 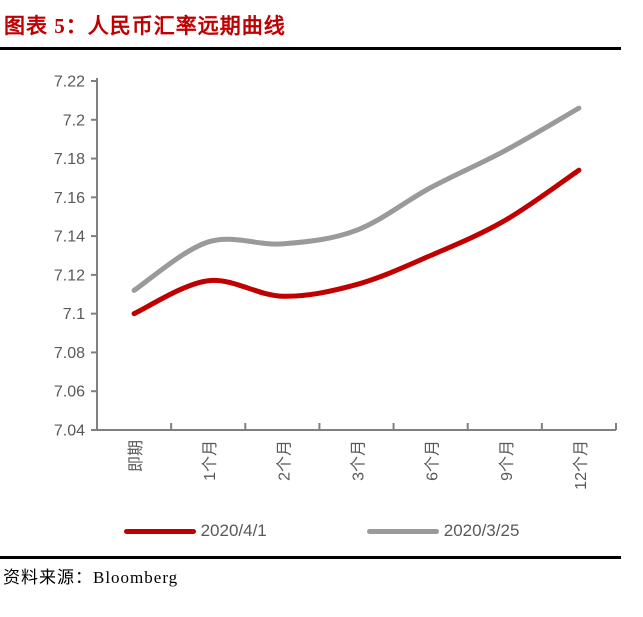 I want to click on legend-item-series0: 2020/4/1, so click(x=195, y=531).